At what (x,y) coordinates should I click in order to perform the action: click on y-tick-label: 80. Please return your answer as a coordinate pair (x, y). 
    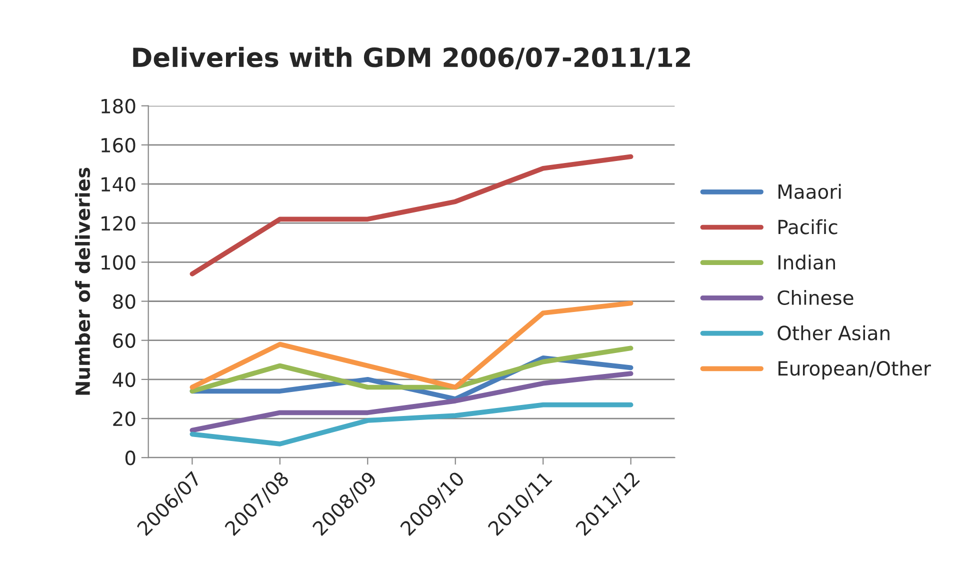
    Looking at the image, I should click on (124, 301).